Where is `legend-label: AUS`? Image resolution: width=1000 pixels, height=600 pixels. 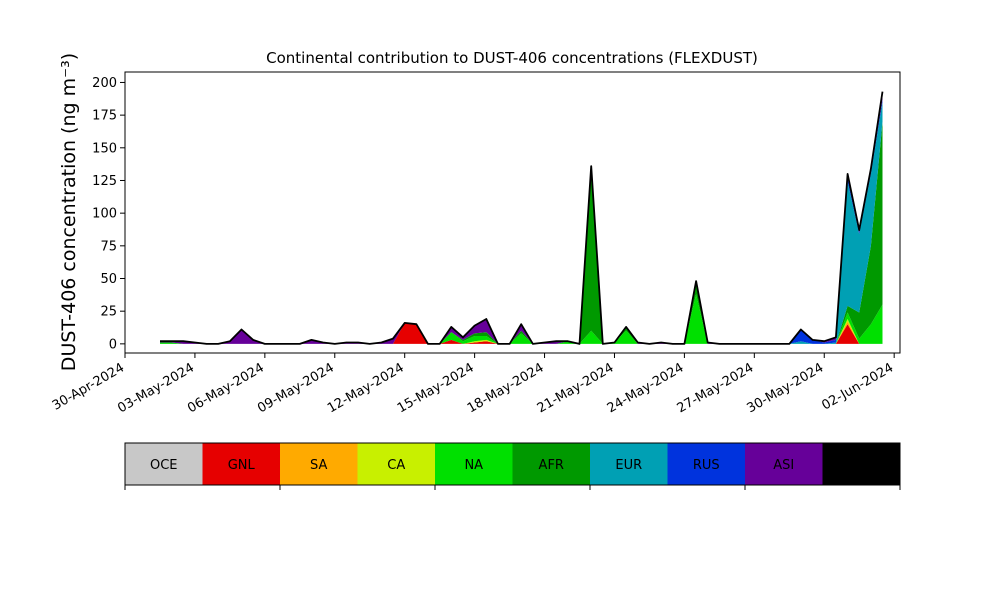 legend-label: AUS is located at coordinates (861, 465).